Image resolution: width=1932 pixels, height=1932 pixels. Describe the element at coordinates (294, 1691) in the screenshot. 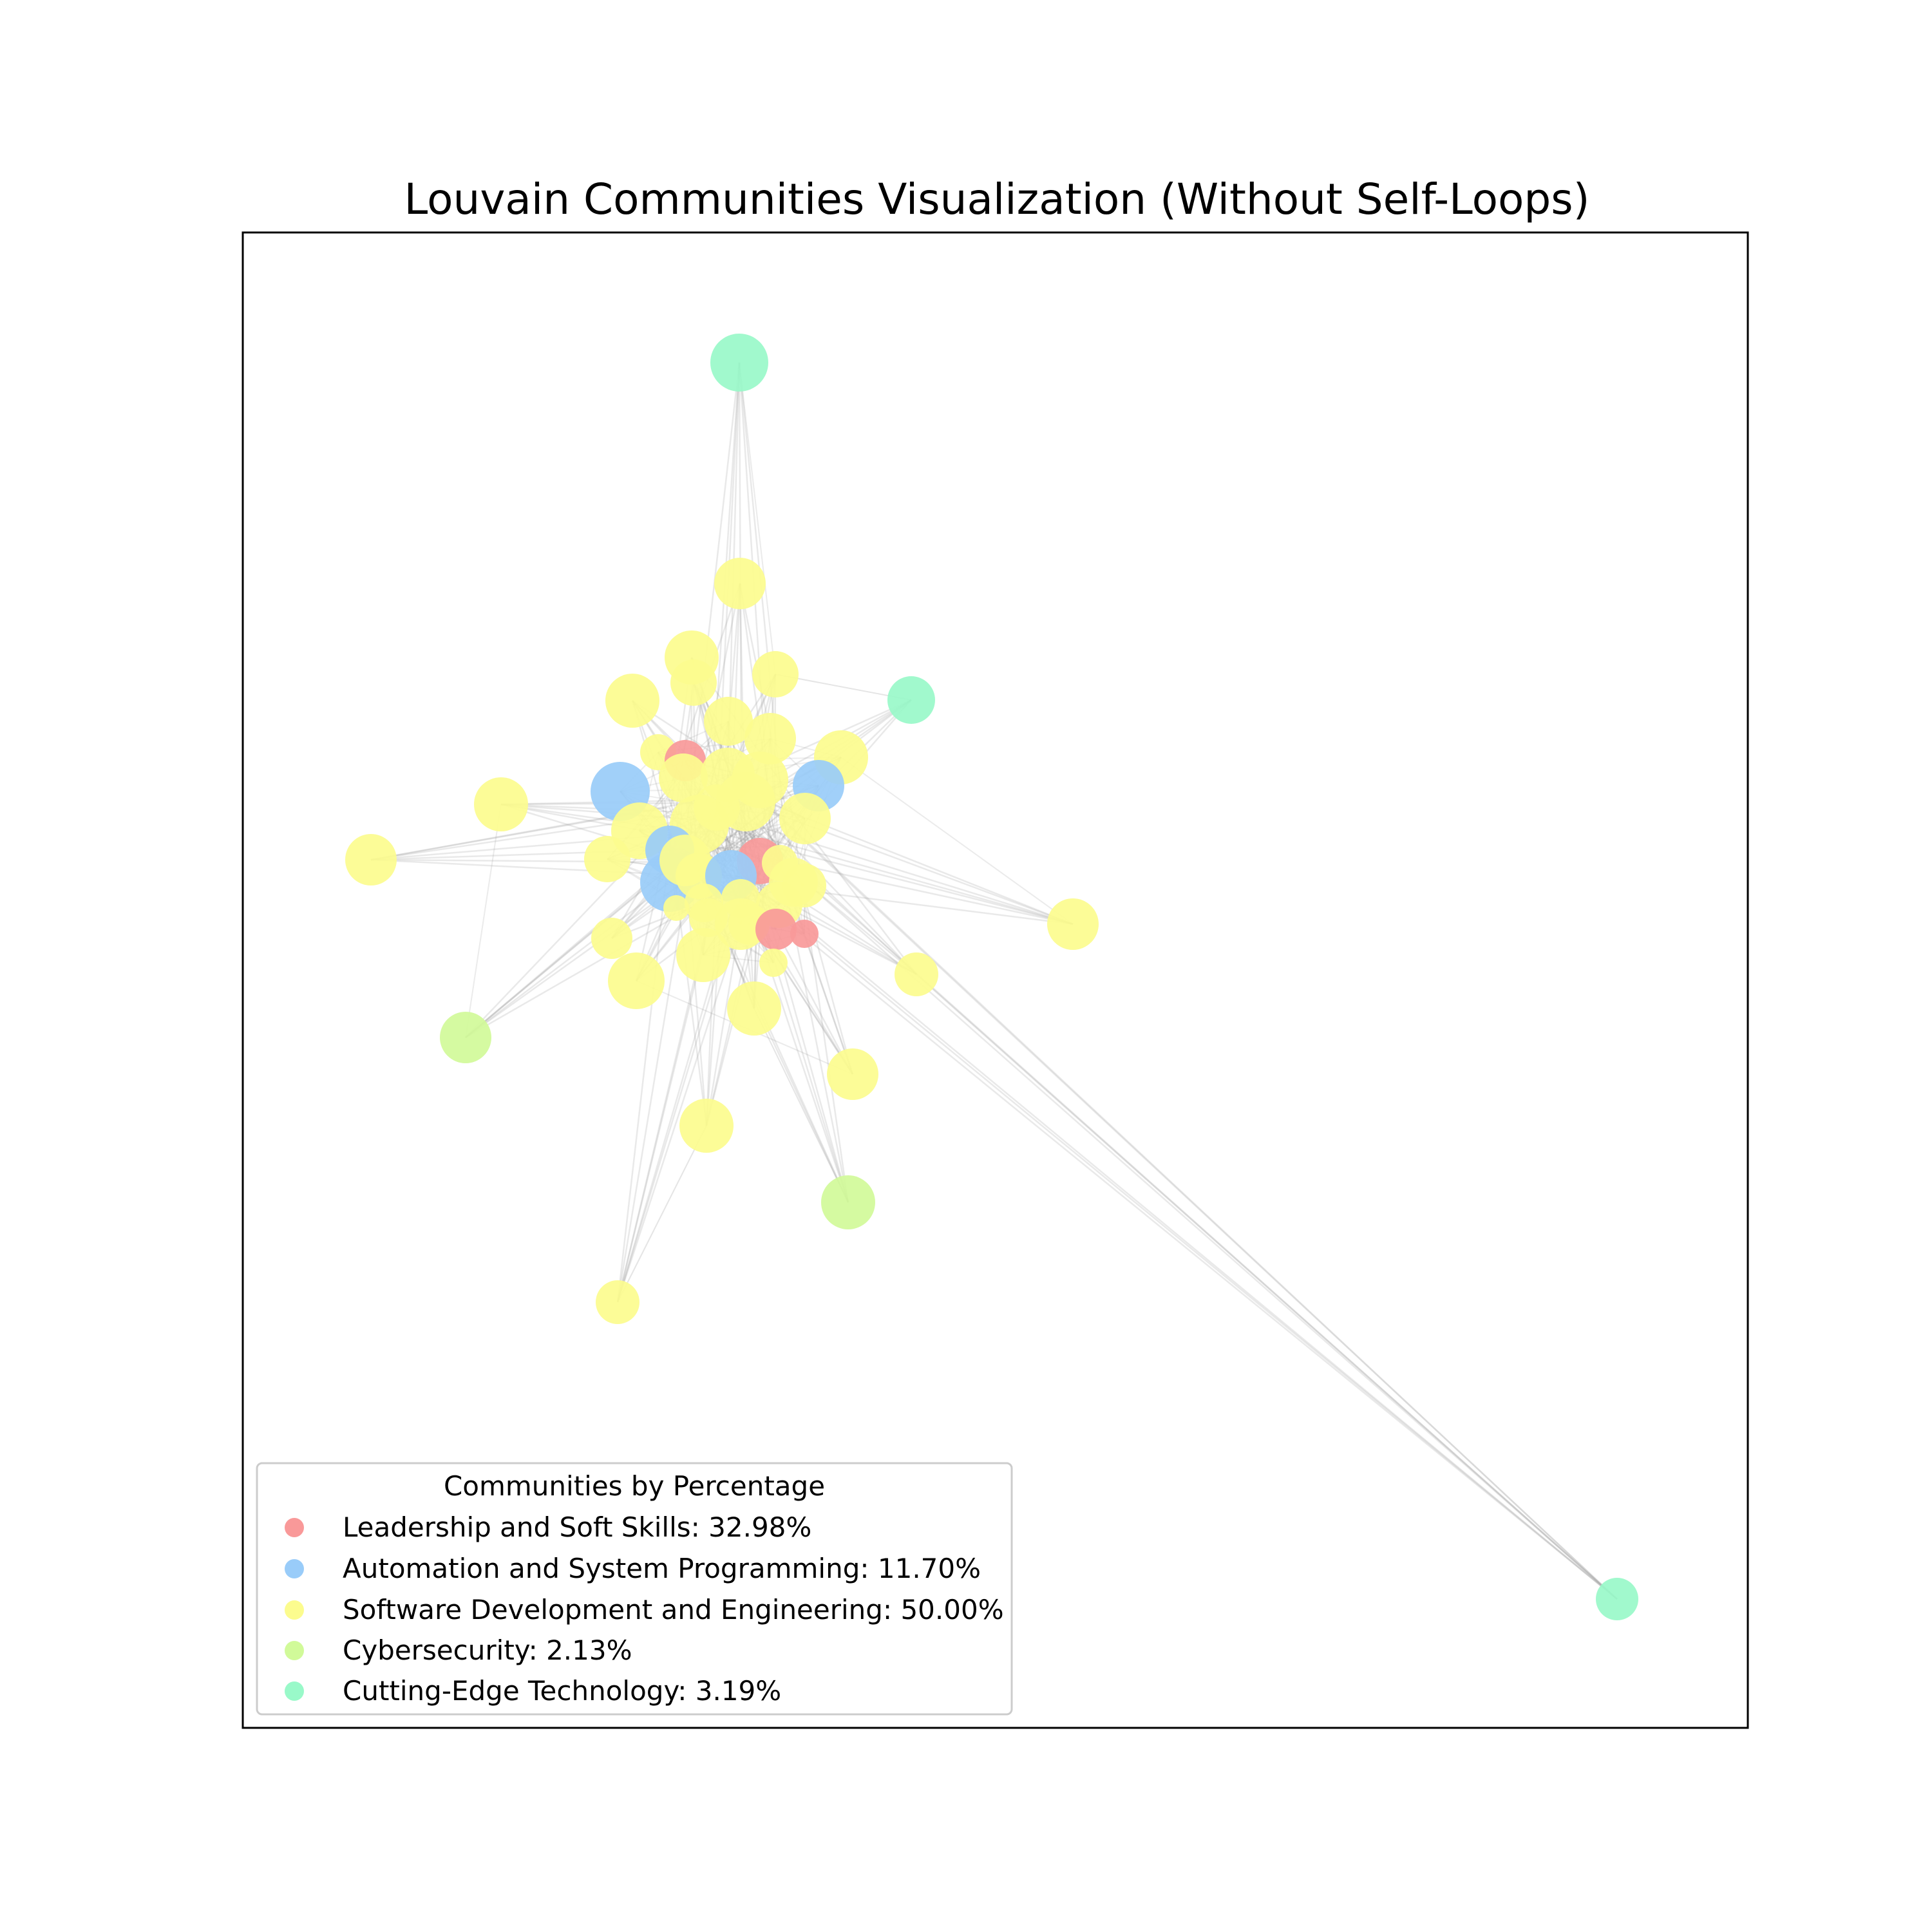

I see `legend-marker-cutting-edge` at that location.